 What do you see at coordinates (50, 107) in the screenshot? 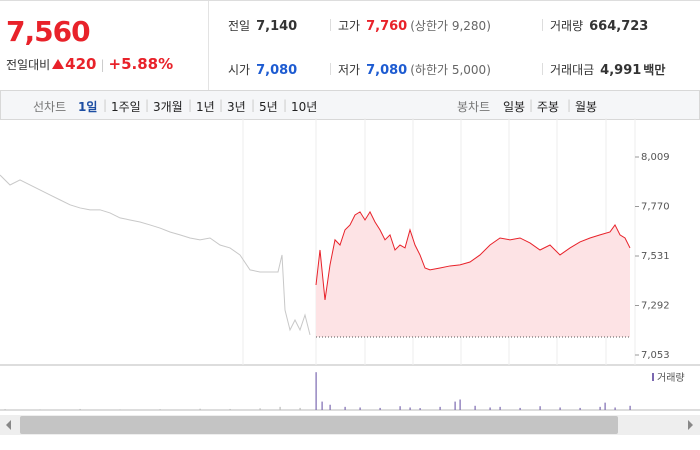
I see `tab-label: 선차트` at bounding box center [50, 107].